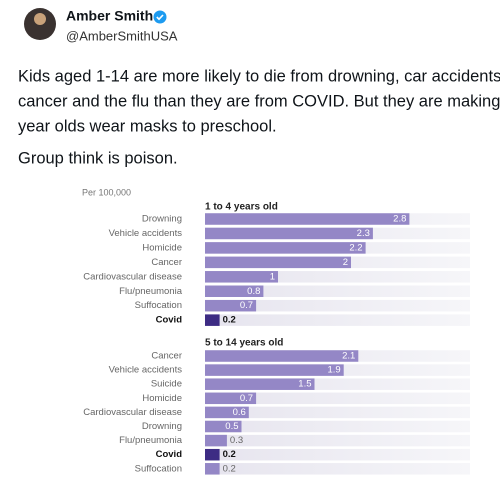 The image size is (500, 484). Describe the element at coordinates (399, 219) in the screenshot. I see `value-label: 2.8` at that location.